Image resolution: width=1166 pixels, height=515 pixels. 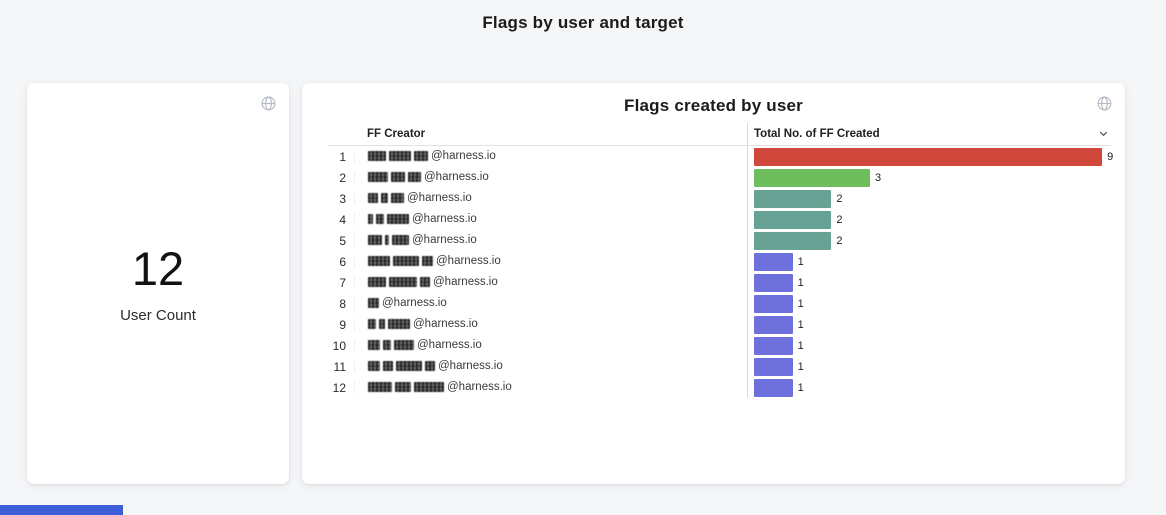 I want to click on bar-cell: 3, so click(x=929, y=177).